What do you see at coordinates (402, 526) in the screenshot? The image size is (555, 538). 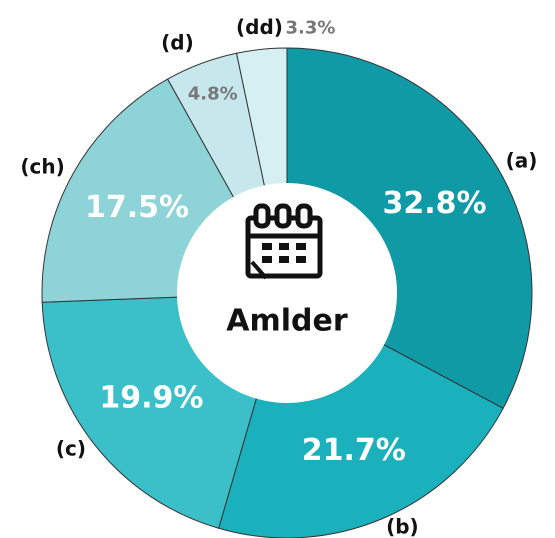 I see `category-label: (b)` at bounding box center [402, 526].